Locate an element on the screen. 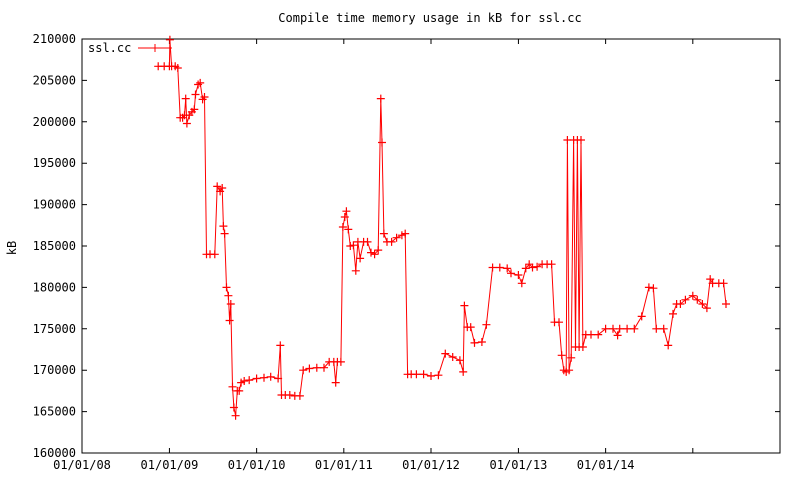 This screenshot has width=800, height=480. y-tick-label: 200000 is located at coordinates (54, 122).